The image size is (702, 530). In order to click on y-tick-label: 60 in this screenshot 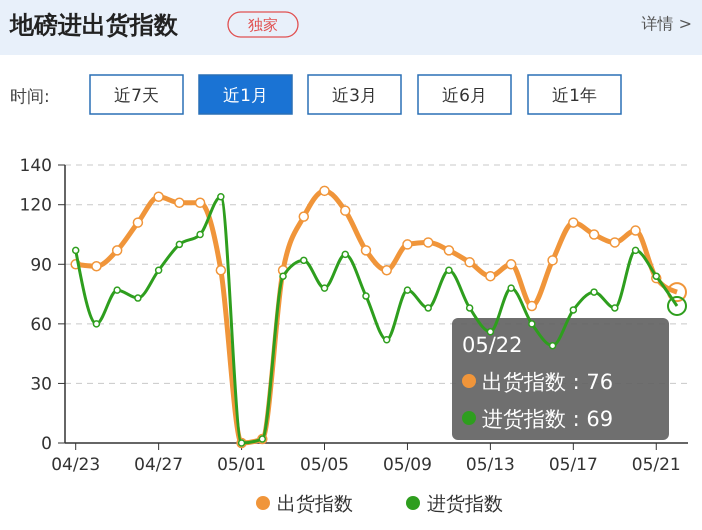, I will do `click(41, 324)`.